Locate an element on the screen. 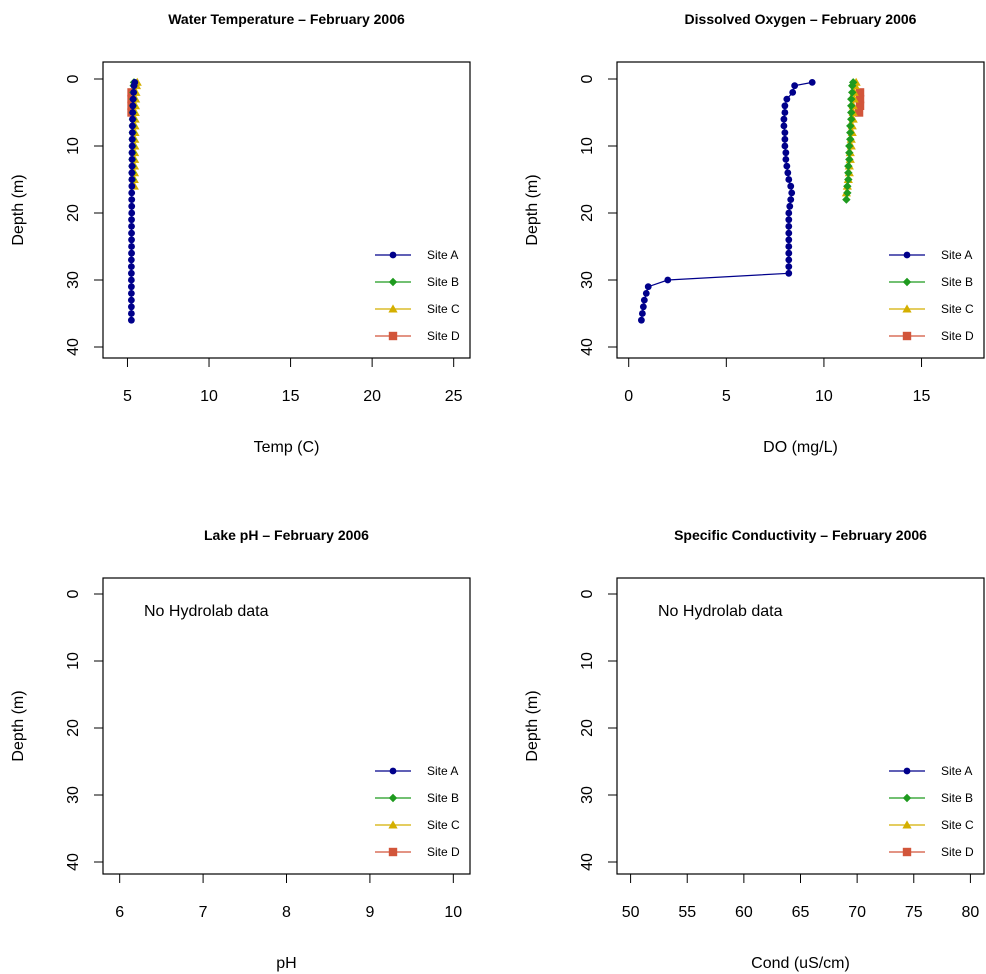 This screenshot has height=974, width=986. legend-entry: Site D is located at coordinates (443, 852).